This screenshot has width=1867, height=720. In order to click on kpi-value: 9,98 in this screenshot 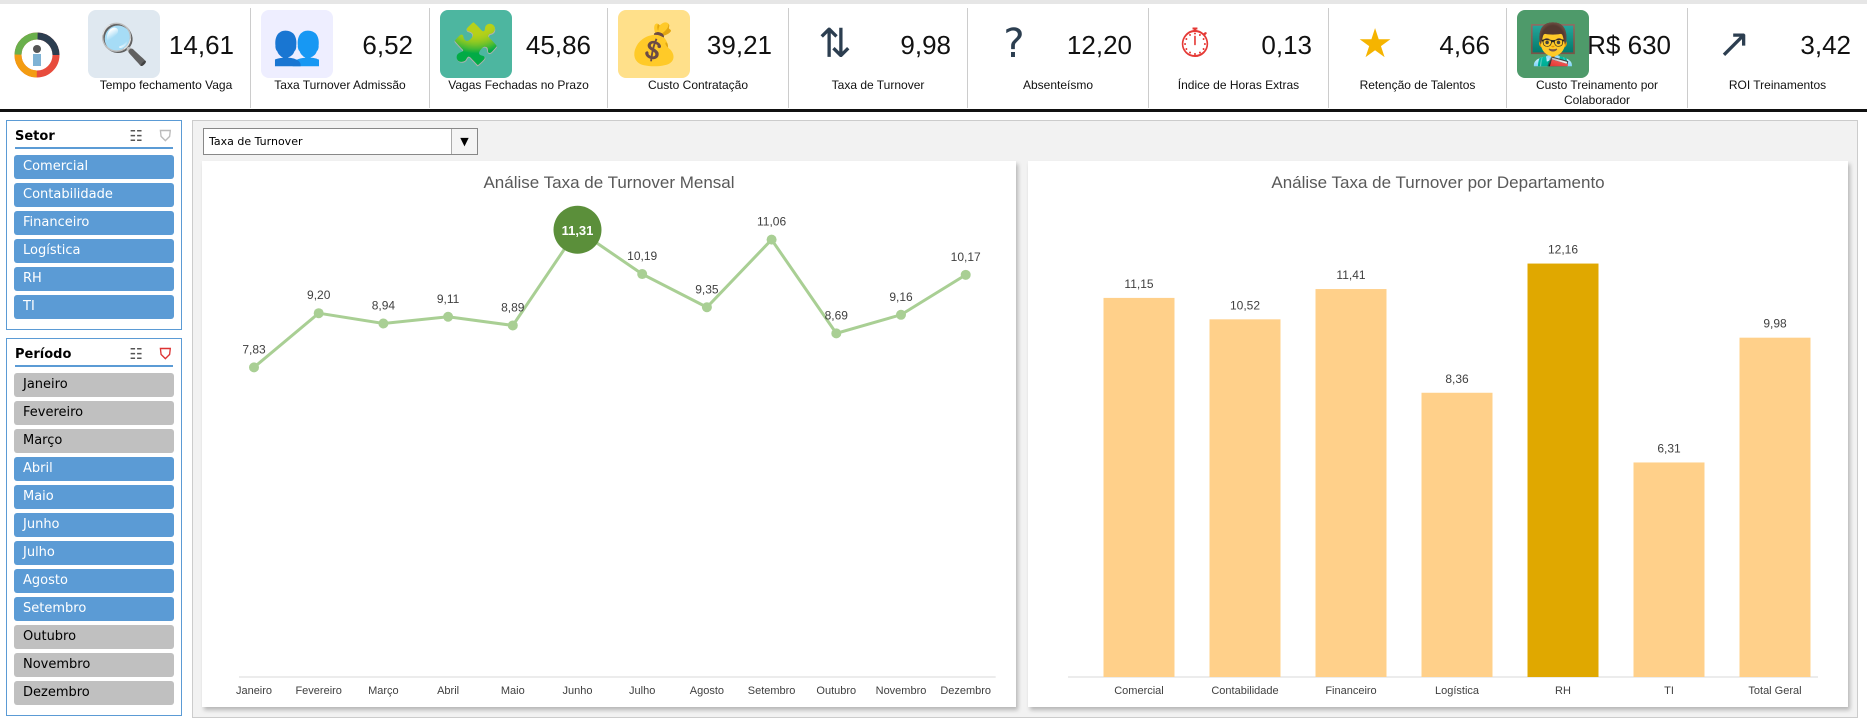, I will do `click(925, 45)`.